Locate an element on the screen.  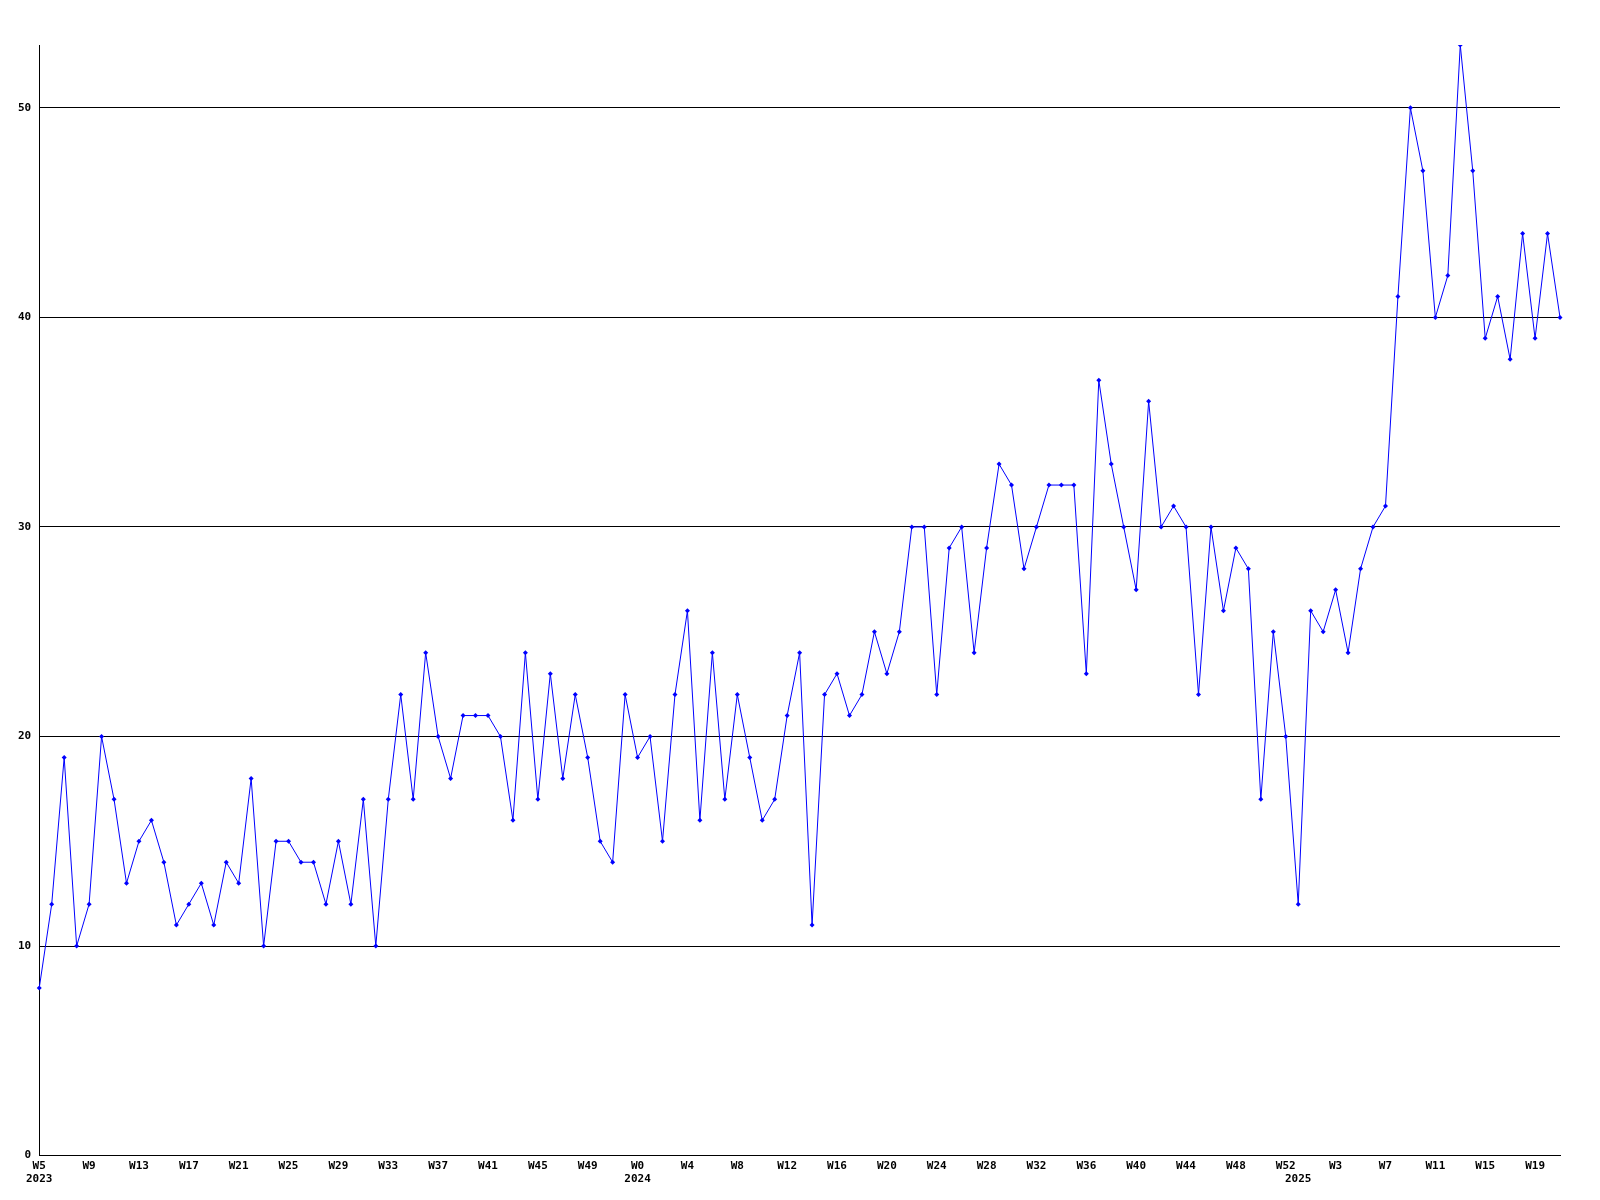
x-tick-label: W13 is located at coordinates (139, 1166).